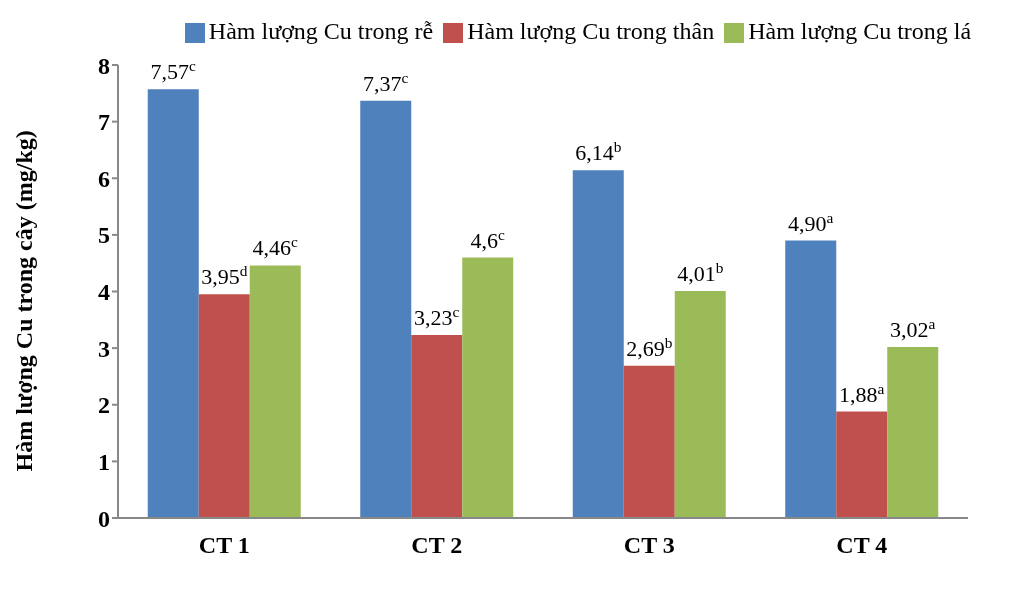  I want to click on y-tick-label: 1, so click(104, 461).